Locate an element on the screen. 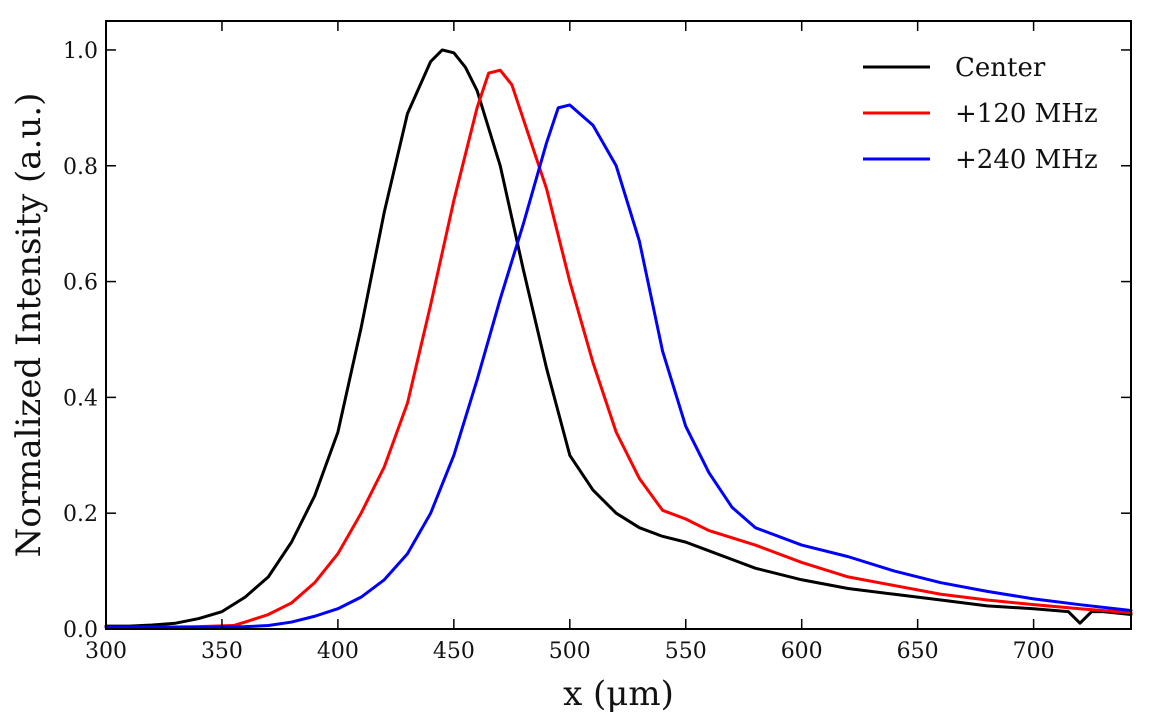  y-tick-label: 0.4 is located at coordinates (80, 398).